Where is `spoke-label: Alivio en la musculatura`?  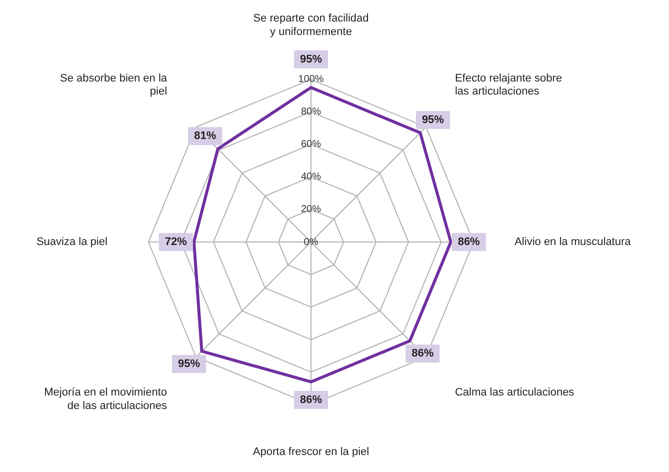
spoke-label: Alivio en la musculatura is located at coordinates (573, 242).